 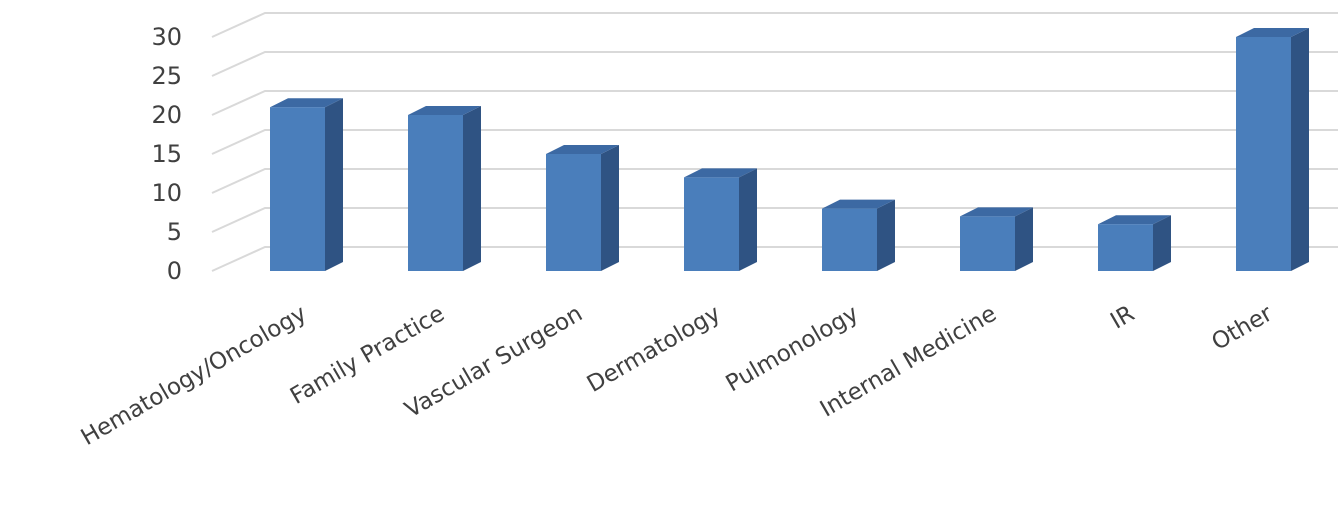 I want to click on bar-internal-medicine, so click(x=996, y=239).